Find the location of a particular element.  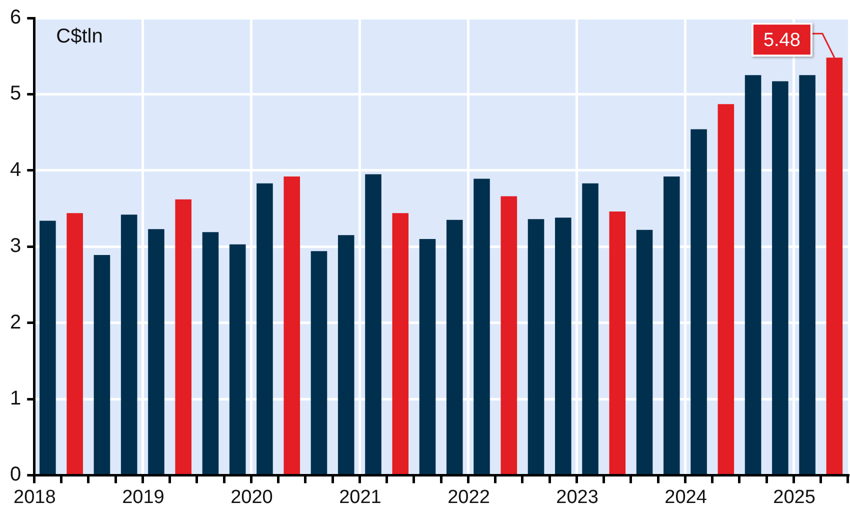

x-tick-label: 2025 is located at coordinates (794, 497).